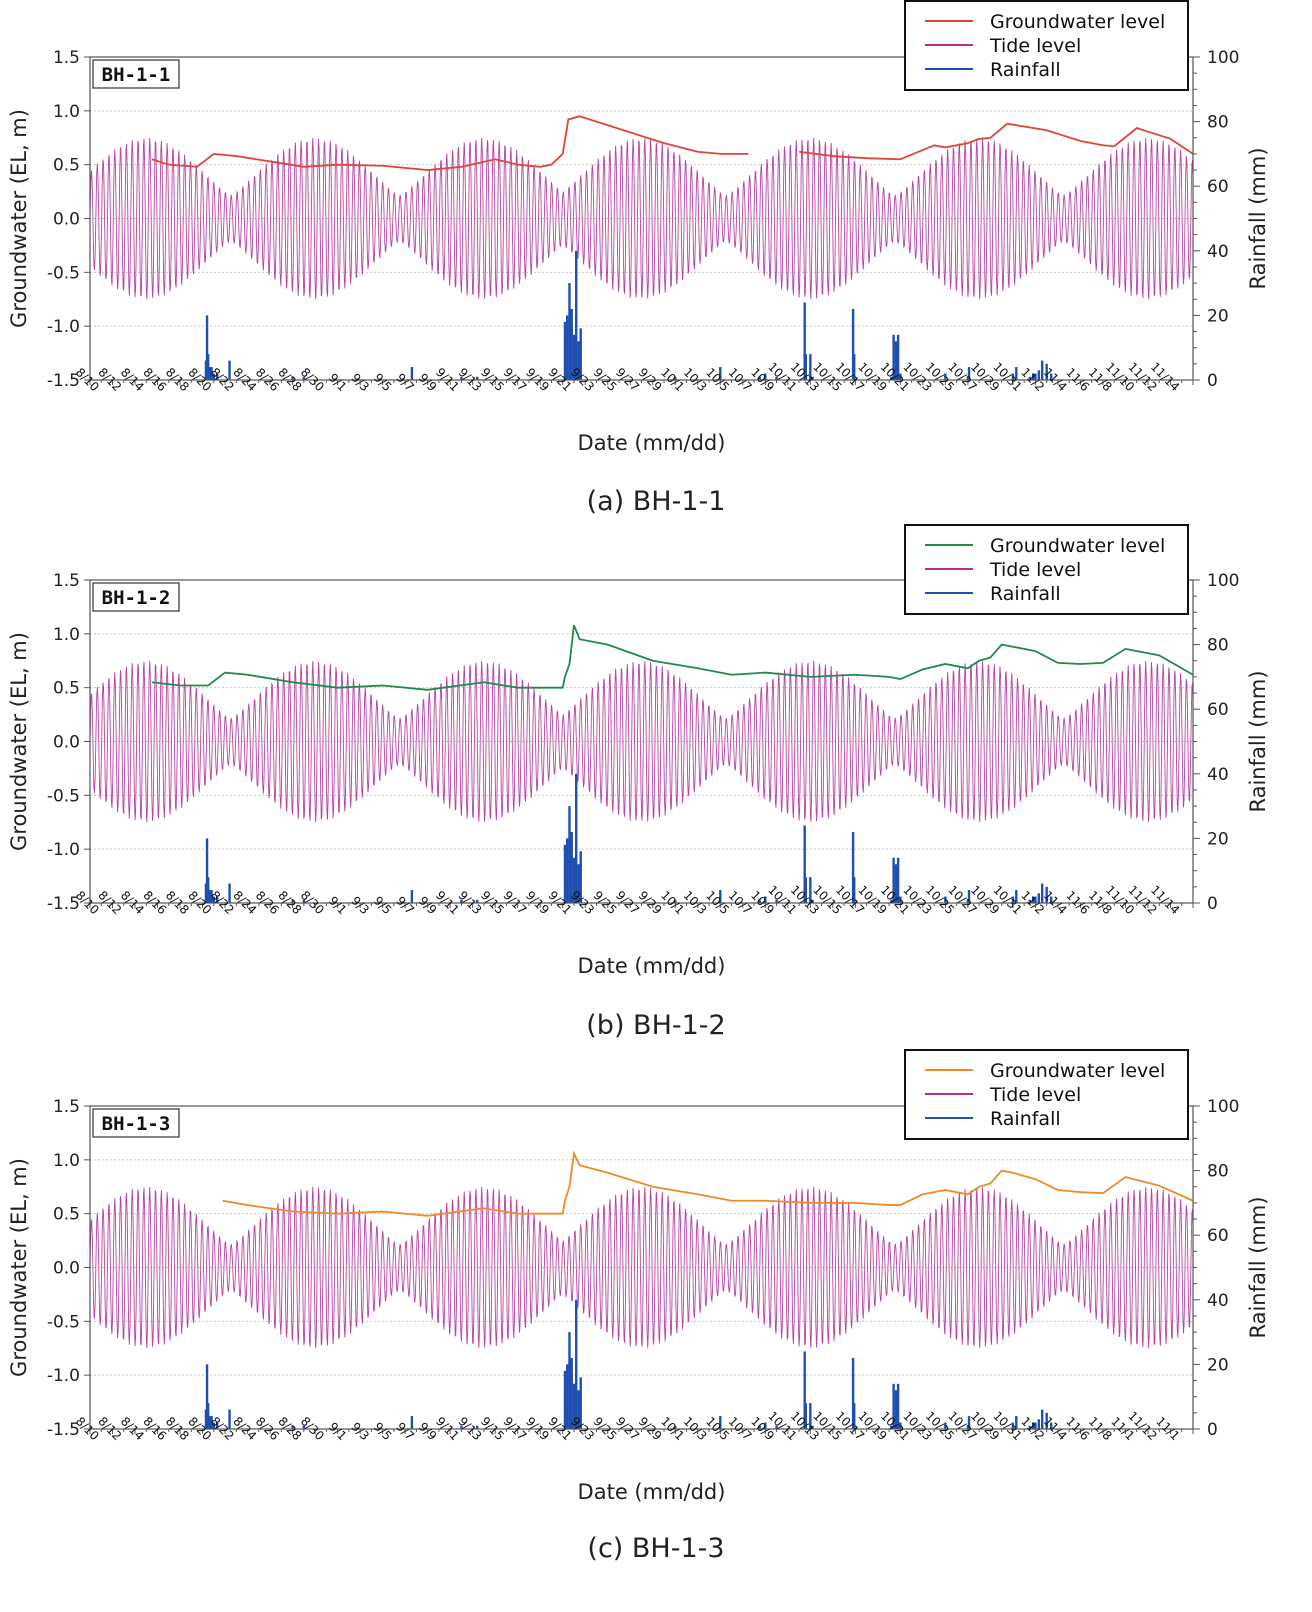 This screenshot has height=1612, width=1312. I want to click on p2-x-tick-label: 9/7, so click(405, 906).